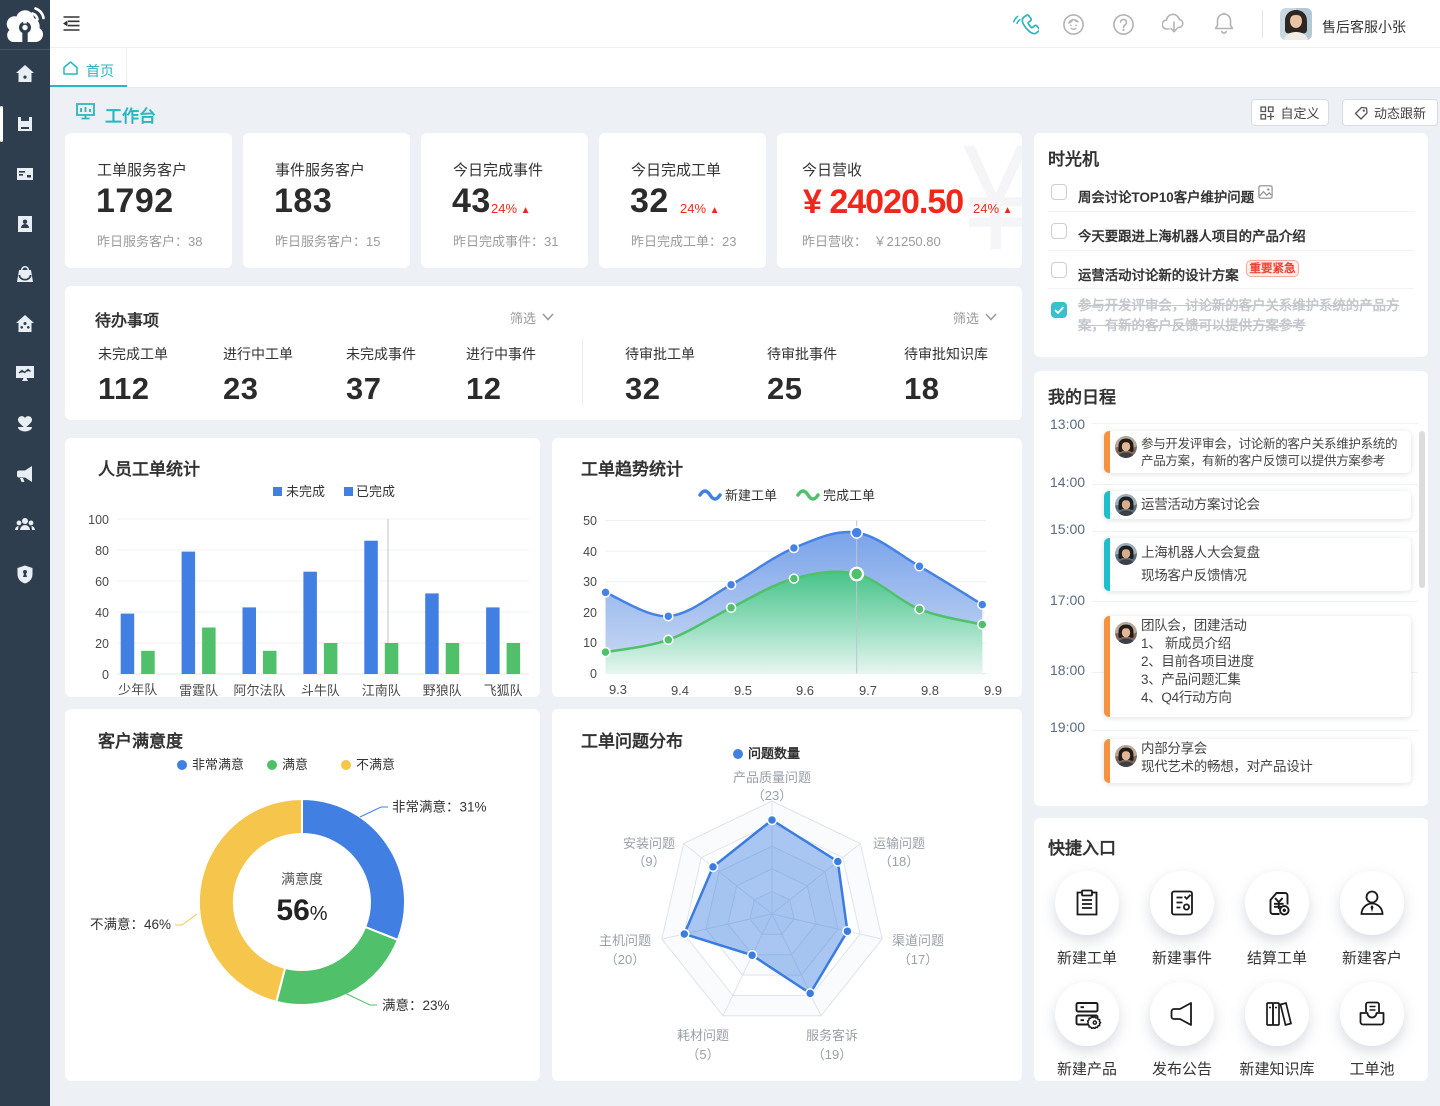 The width and height of the screenshot is (1440, 1106). What do you see at coordinates (772, 795) in the screenshot?
I see `svg-text: （23）` at bounding box center [772, 795].